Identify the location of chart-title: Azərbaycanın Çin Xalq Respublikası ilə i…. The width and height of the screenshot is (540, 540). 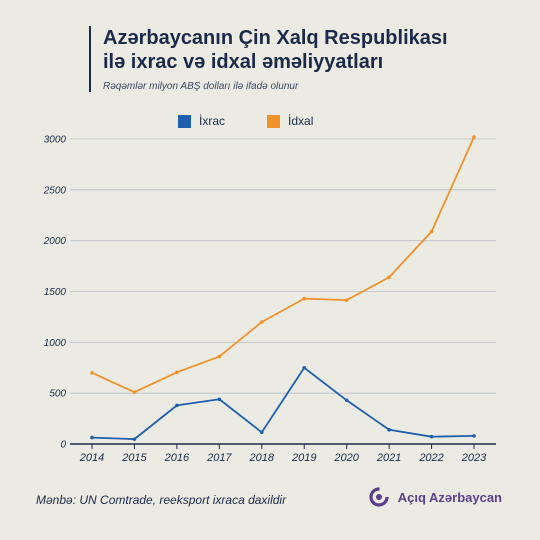
(318, 50).